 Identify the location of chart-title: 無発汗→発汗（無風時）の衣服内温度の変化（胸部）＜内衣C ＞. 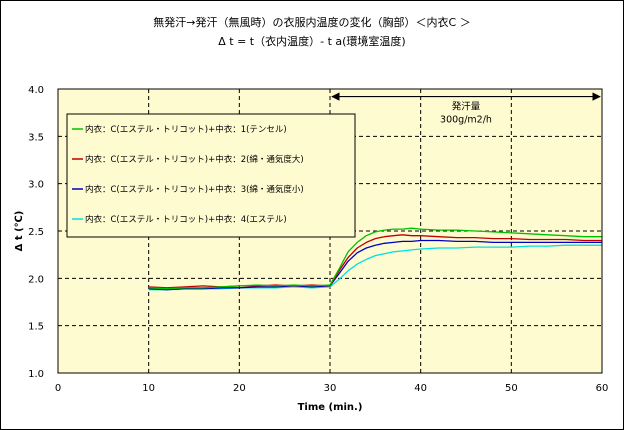
(312, 22).